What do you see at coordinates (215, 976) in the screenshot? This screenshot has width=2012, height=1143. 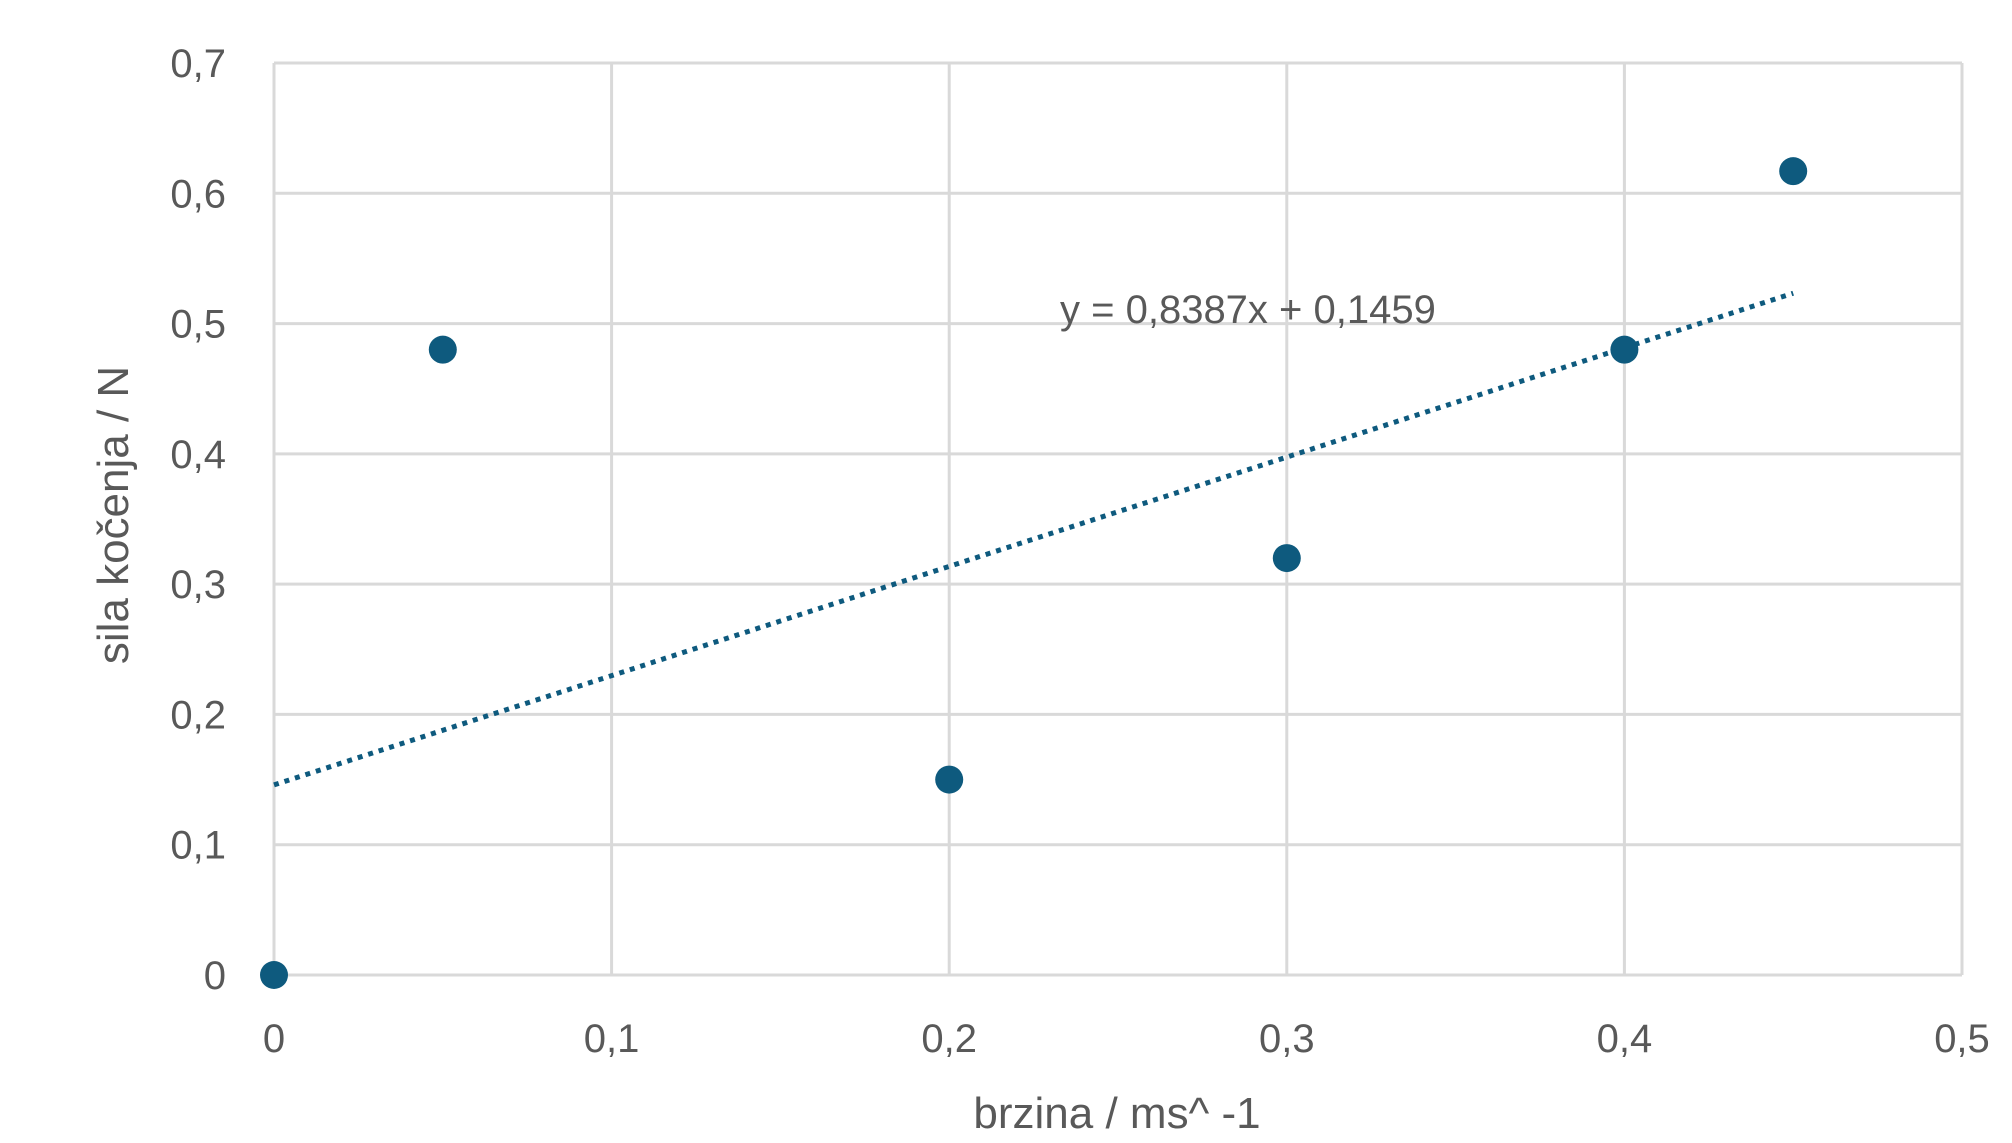 I see `y-tick-label: 0` at bounding box center [215, 976].